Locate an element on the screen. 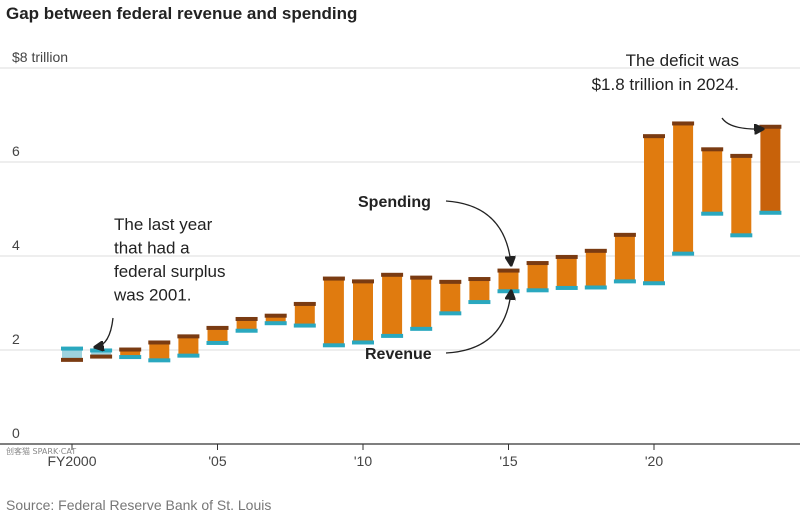 This screenshot has height=516, width=800. x-tick-label: '15 is located at coordinates (508, 461).